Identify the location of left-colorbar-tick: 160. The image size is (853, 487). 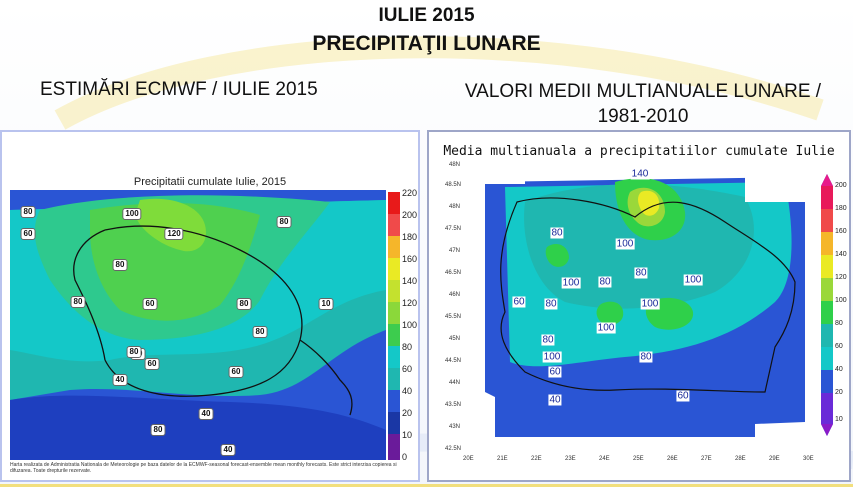
(410, 259).